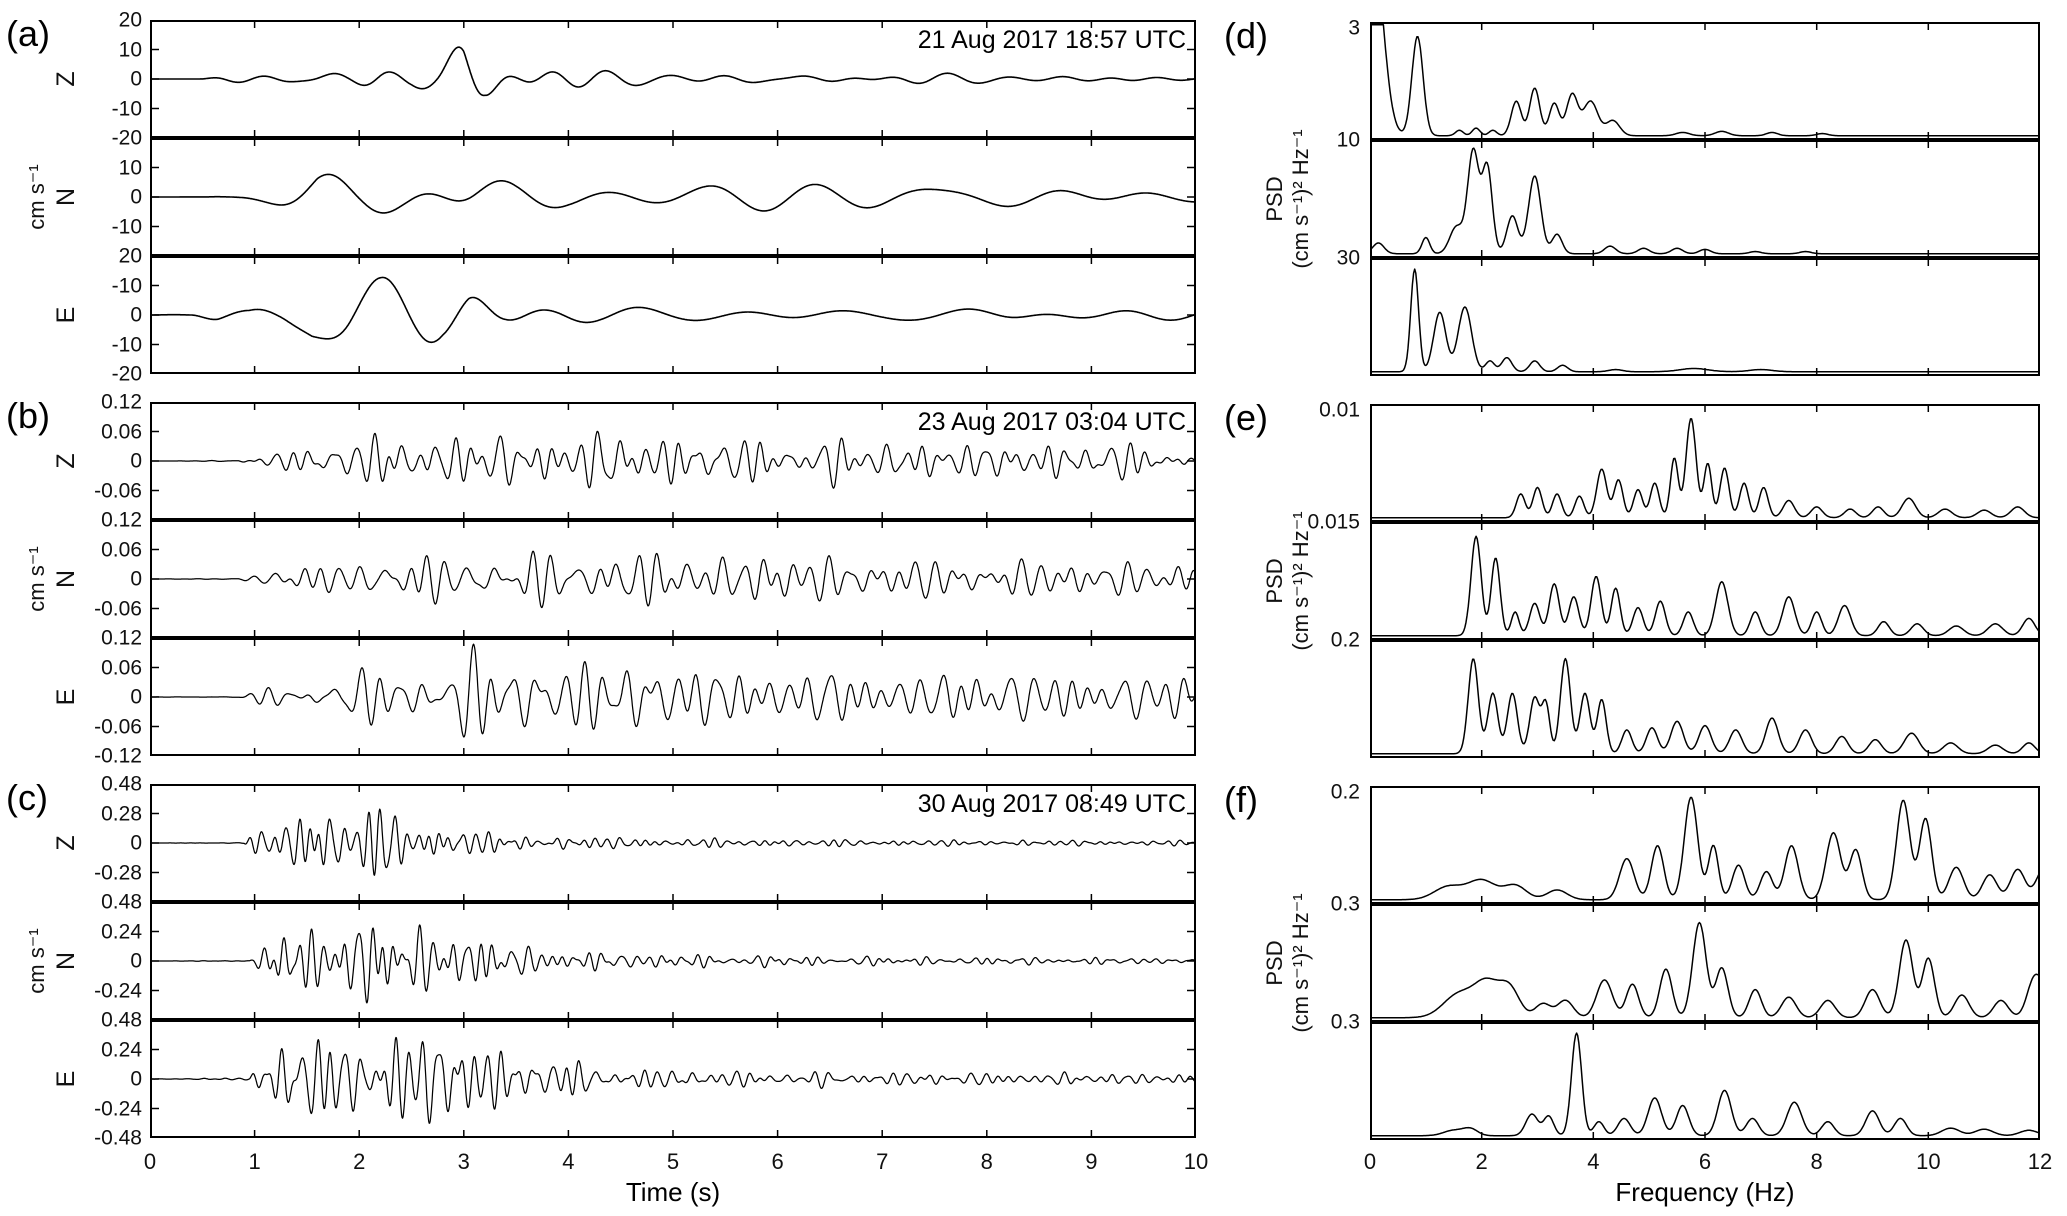 This screenshot has width=2067, height=1216. I want to click on component-label-c-z: Z, so click(66, 843).